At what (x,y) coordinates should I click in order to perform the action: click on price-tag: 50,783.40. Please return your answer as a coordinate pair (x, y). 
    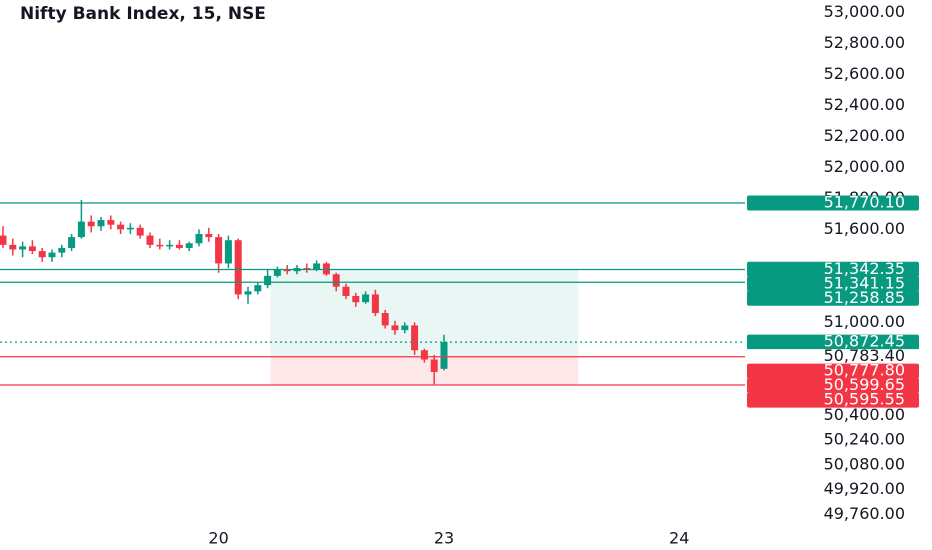
    Looking at the image, I should click on (833, 355).